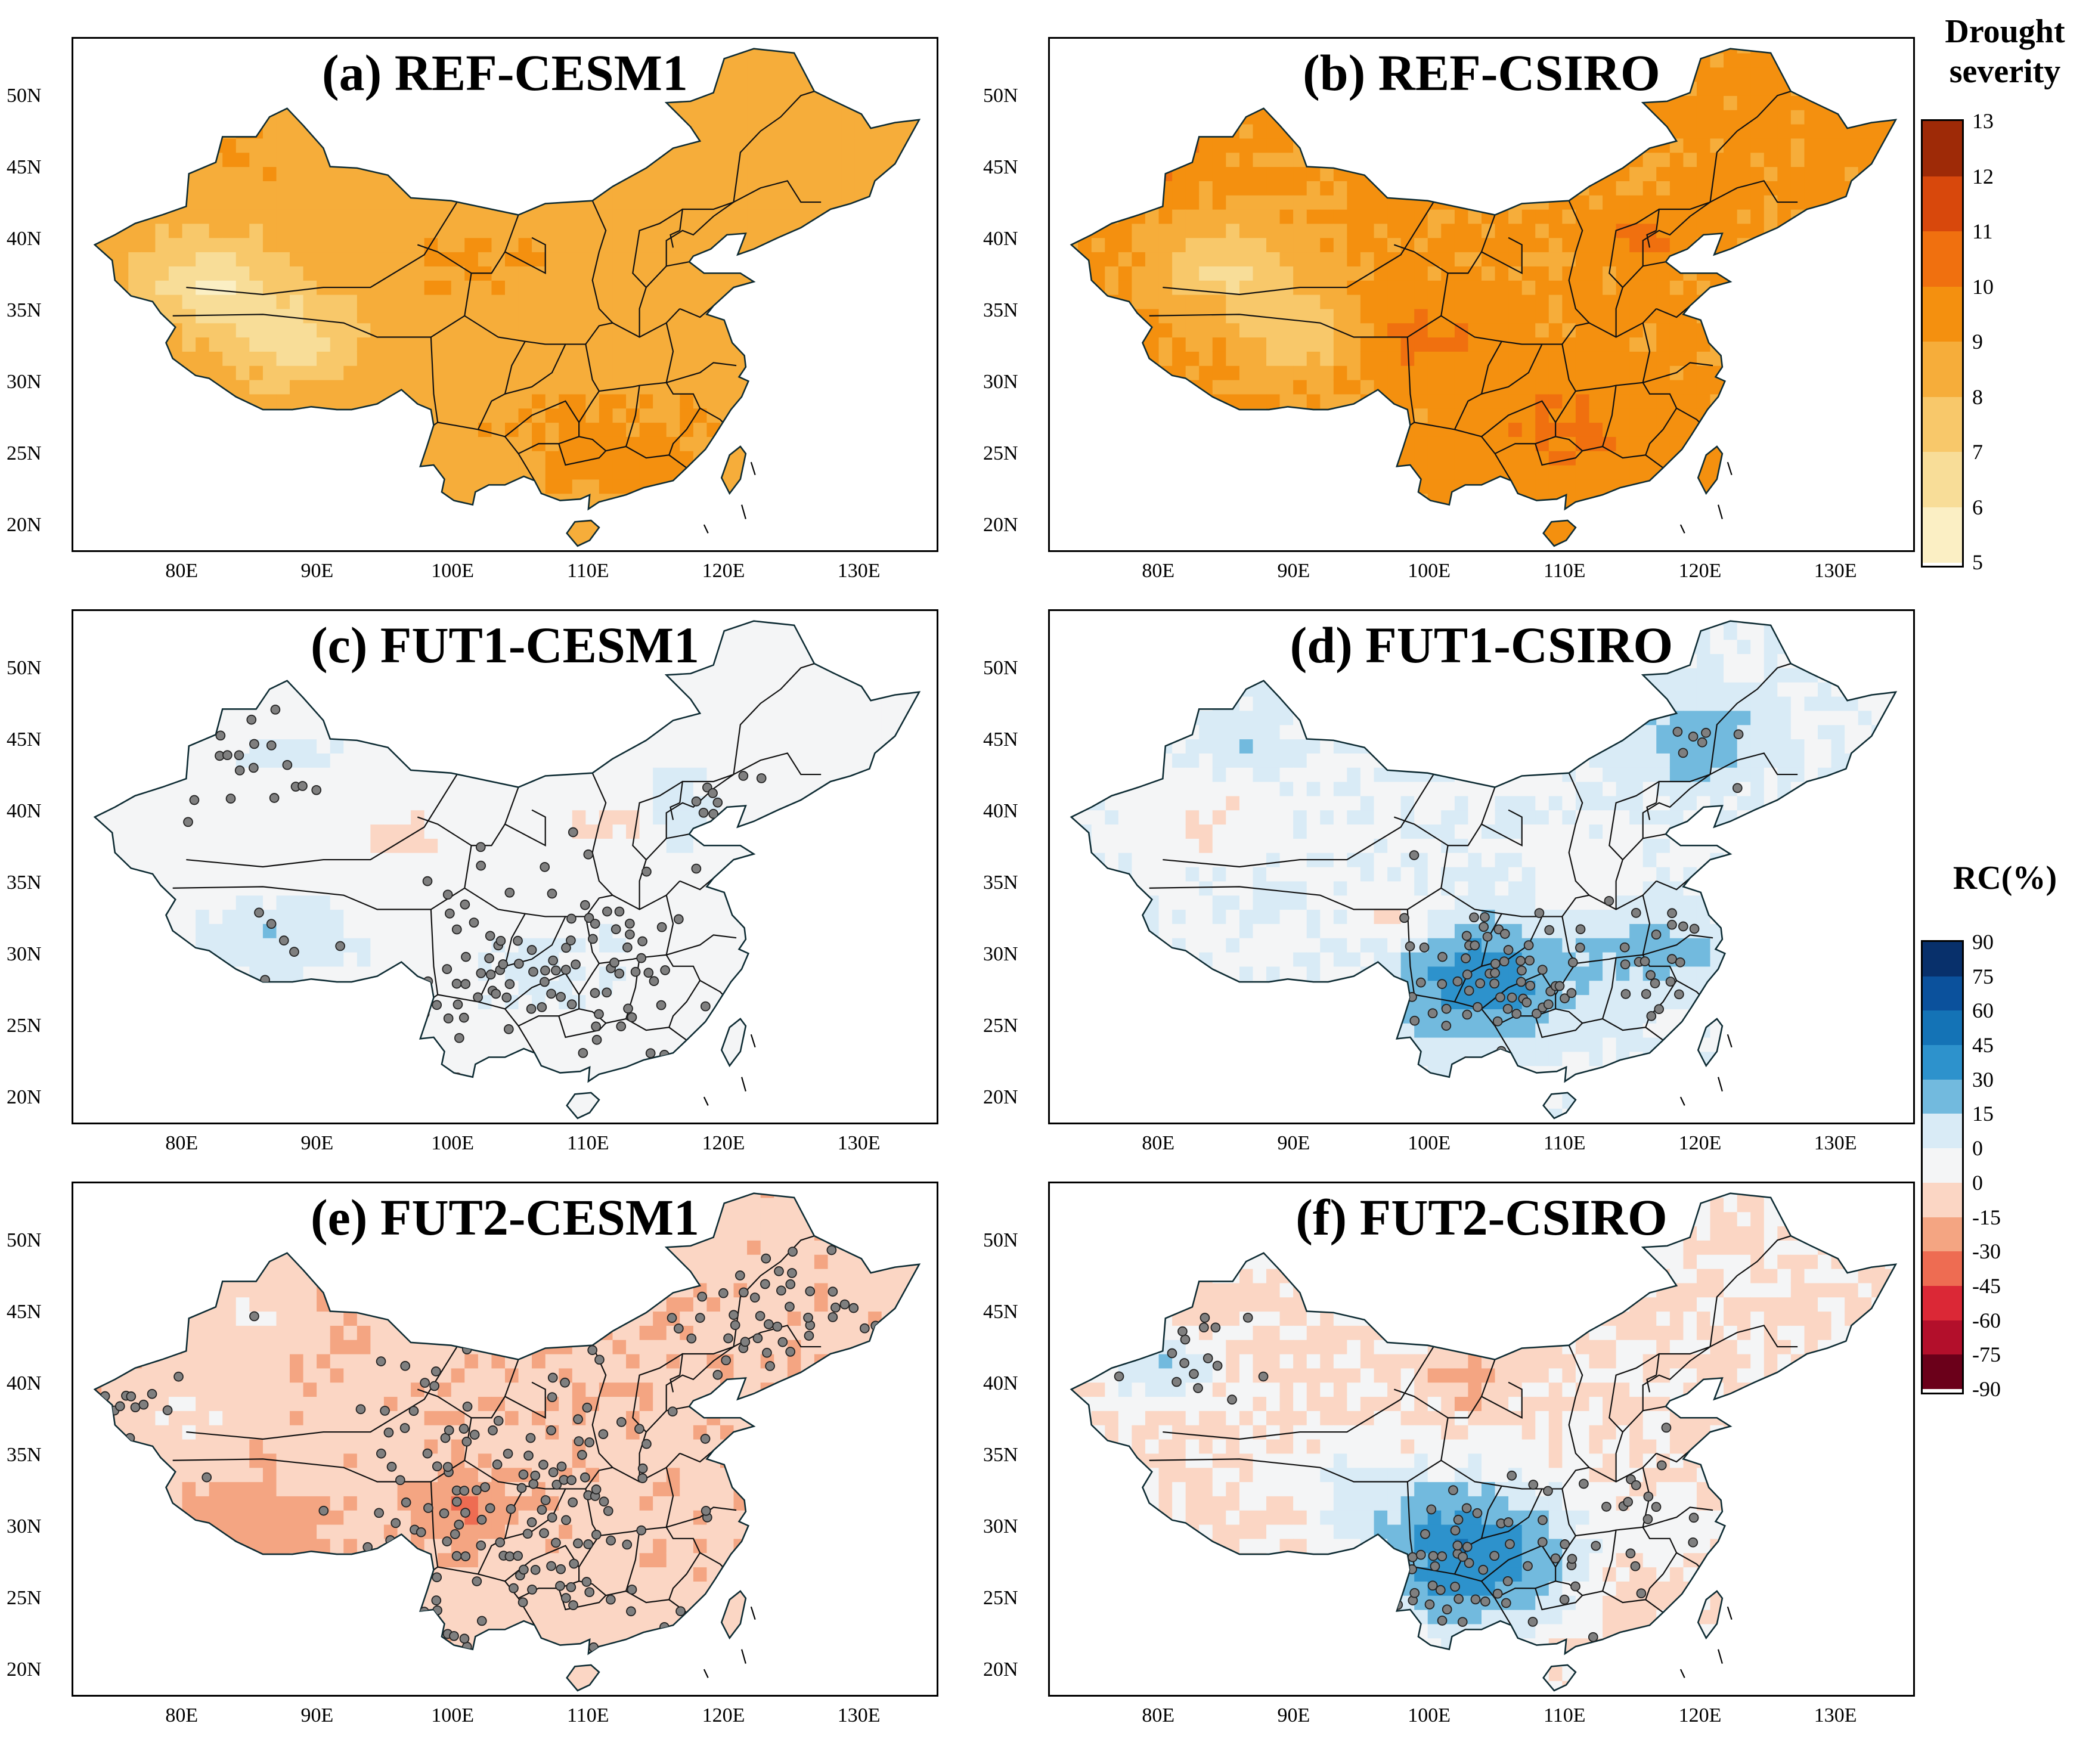 This screenshot has width=2092, height=1764. I want to click on country-outline, so click(507, 279).